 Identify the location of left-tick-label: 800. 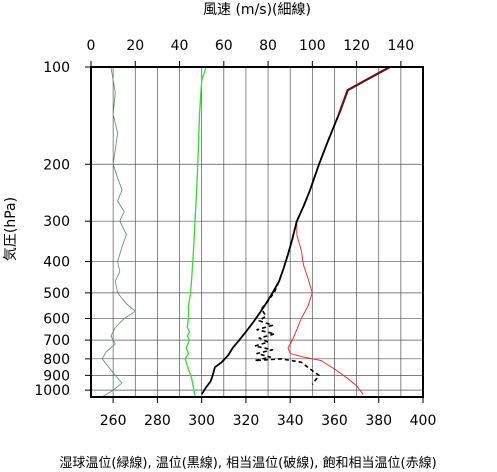
(56, 360).